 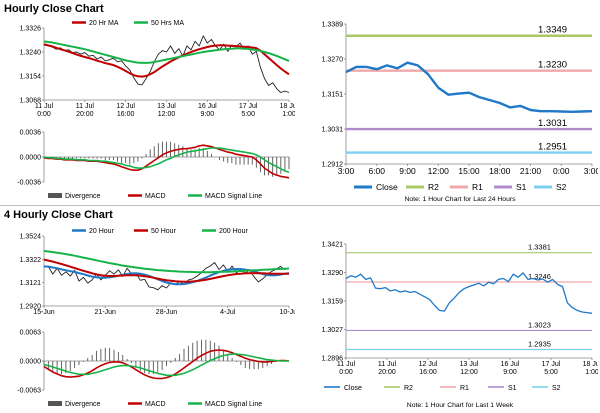 I want to click on level-r1-label: 1.3246, so click(x=539, y=276).